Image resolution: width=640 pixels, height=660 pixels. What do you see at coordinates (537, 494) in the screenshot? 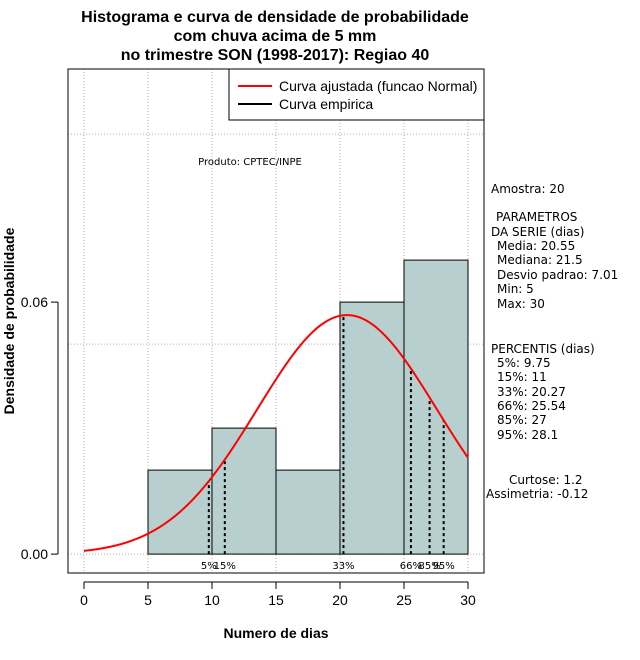
I see `skewness: Assimetria: -0.12` at bounding box center [537, 494].